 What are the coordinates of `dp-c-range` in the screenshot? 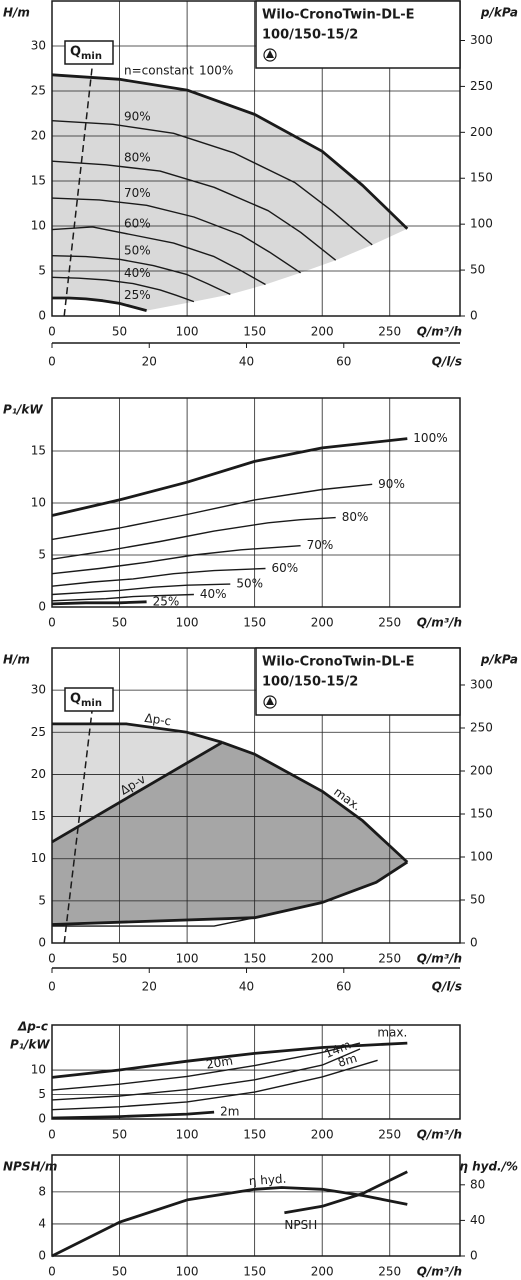 It's located at (137, 782).